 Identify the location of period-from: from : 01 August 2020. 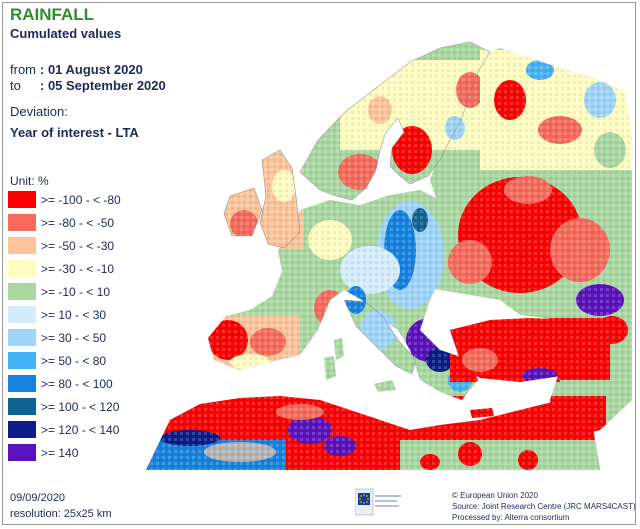
(76, 69).